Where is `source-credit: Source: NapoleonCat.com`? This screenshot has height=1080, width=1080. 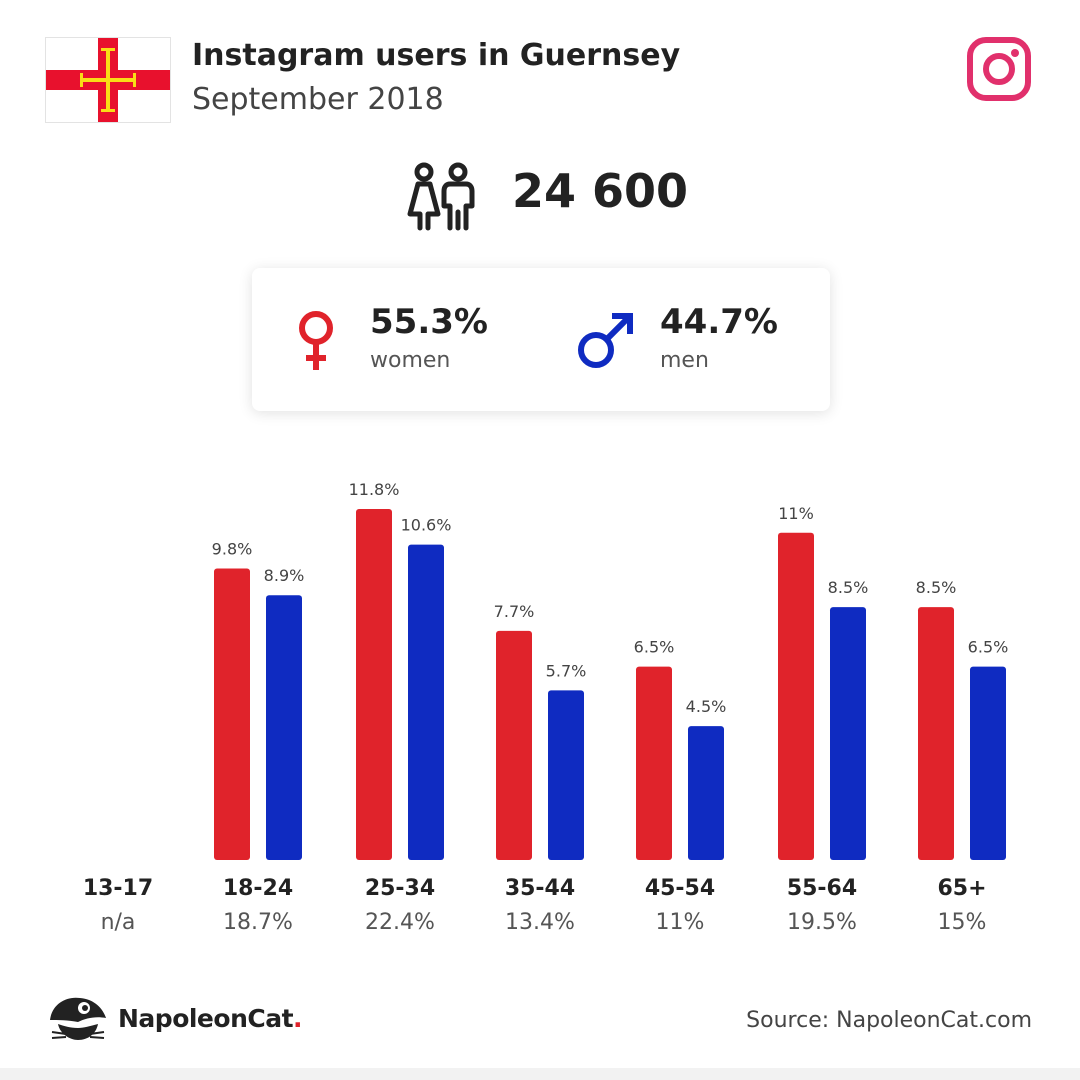
source-credit: Source: NapoleonCat.com is located at coordinates (889, 1020).